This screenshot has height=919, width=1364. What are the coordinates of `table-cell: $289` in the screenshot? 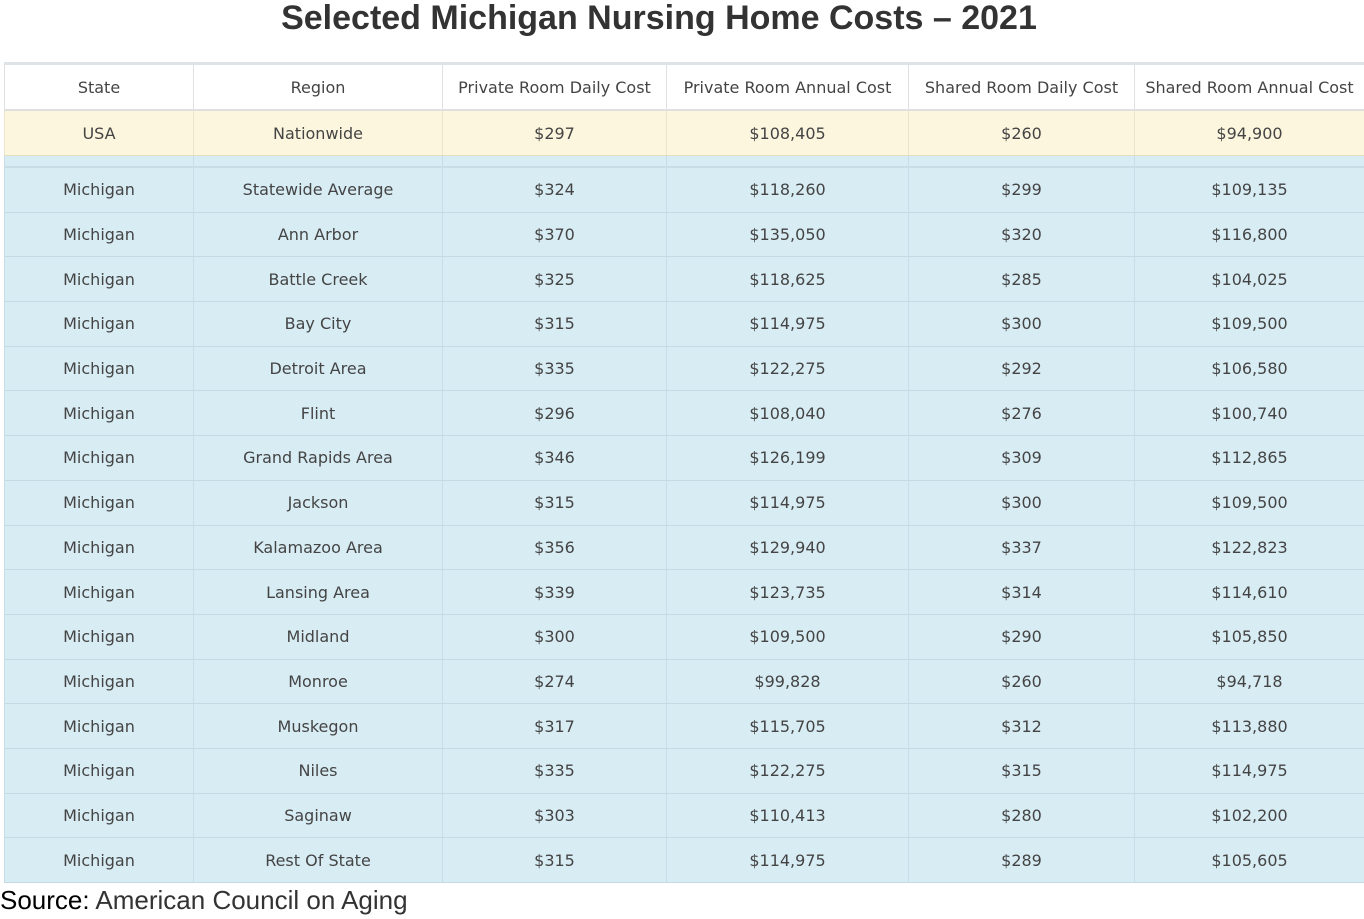 It's located at (1021, 860).